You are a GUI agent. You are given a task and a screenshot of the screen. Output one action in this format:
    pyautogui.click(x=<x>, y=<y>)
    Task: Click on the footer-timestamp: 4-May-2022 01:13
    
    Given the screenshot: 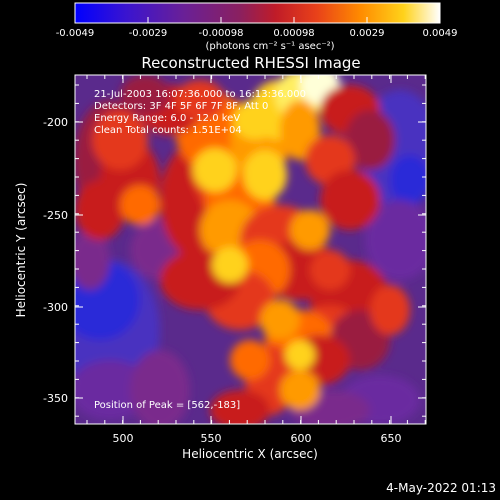 What is the action you would take?
    pyautogui.click(x=441, y=488)
    